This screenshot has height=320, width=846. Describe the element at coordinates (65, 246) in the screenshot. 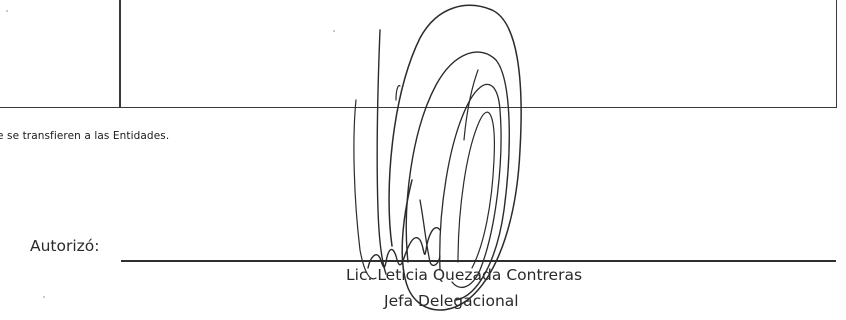

I see `authorization-label: Autorizó:` at that location.